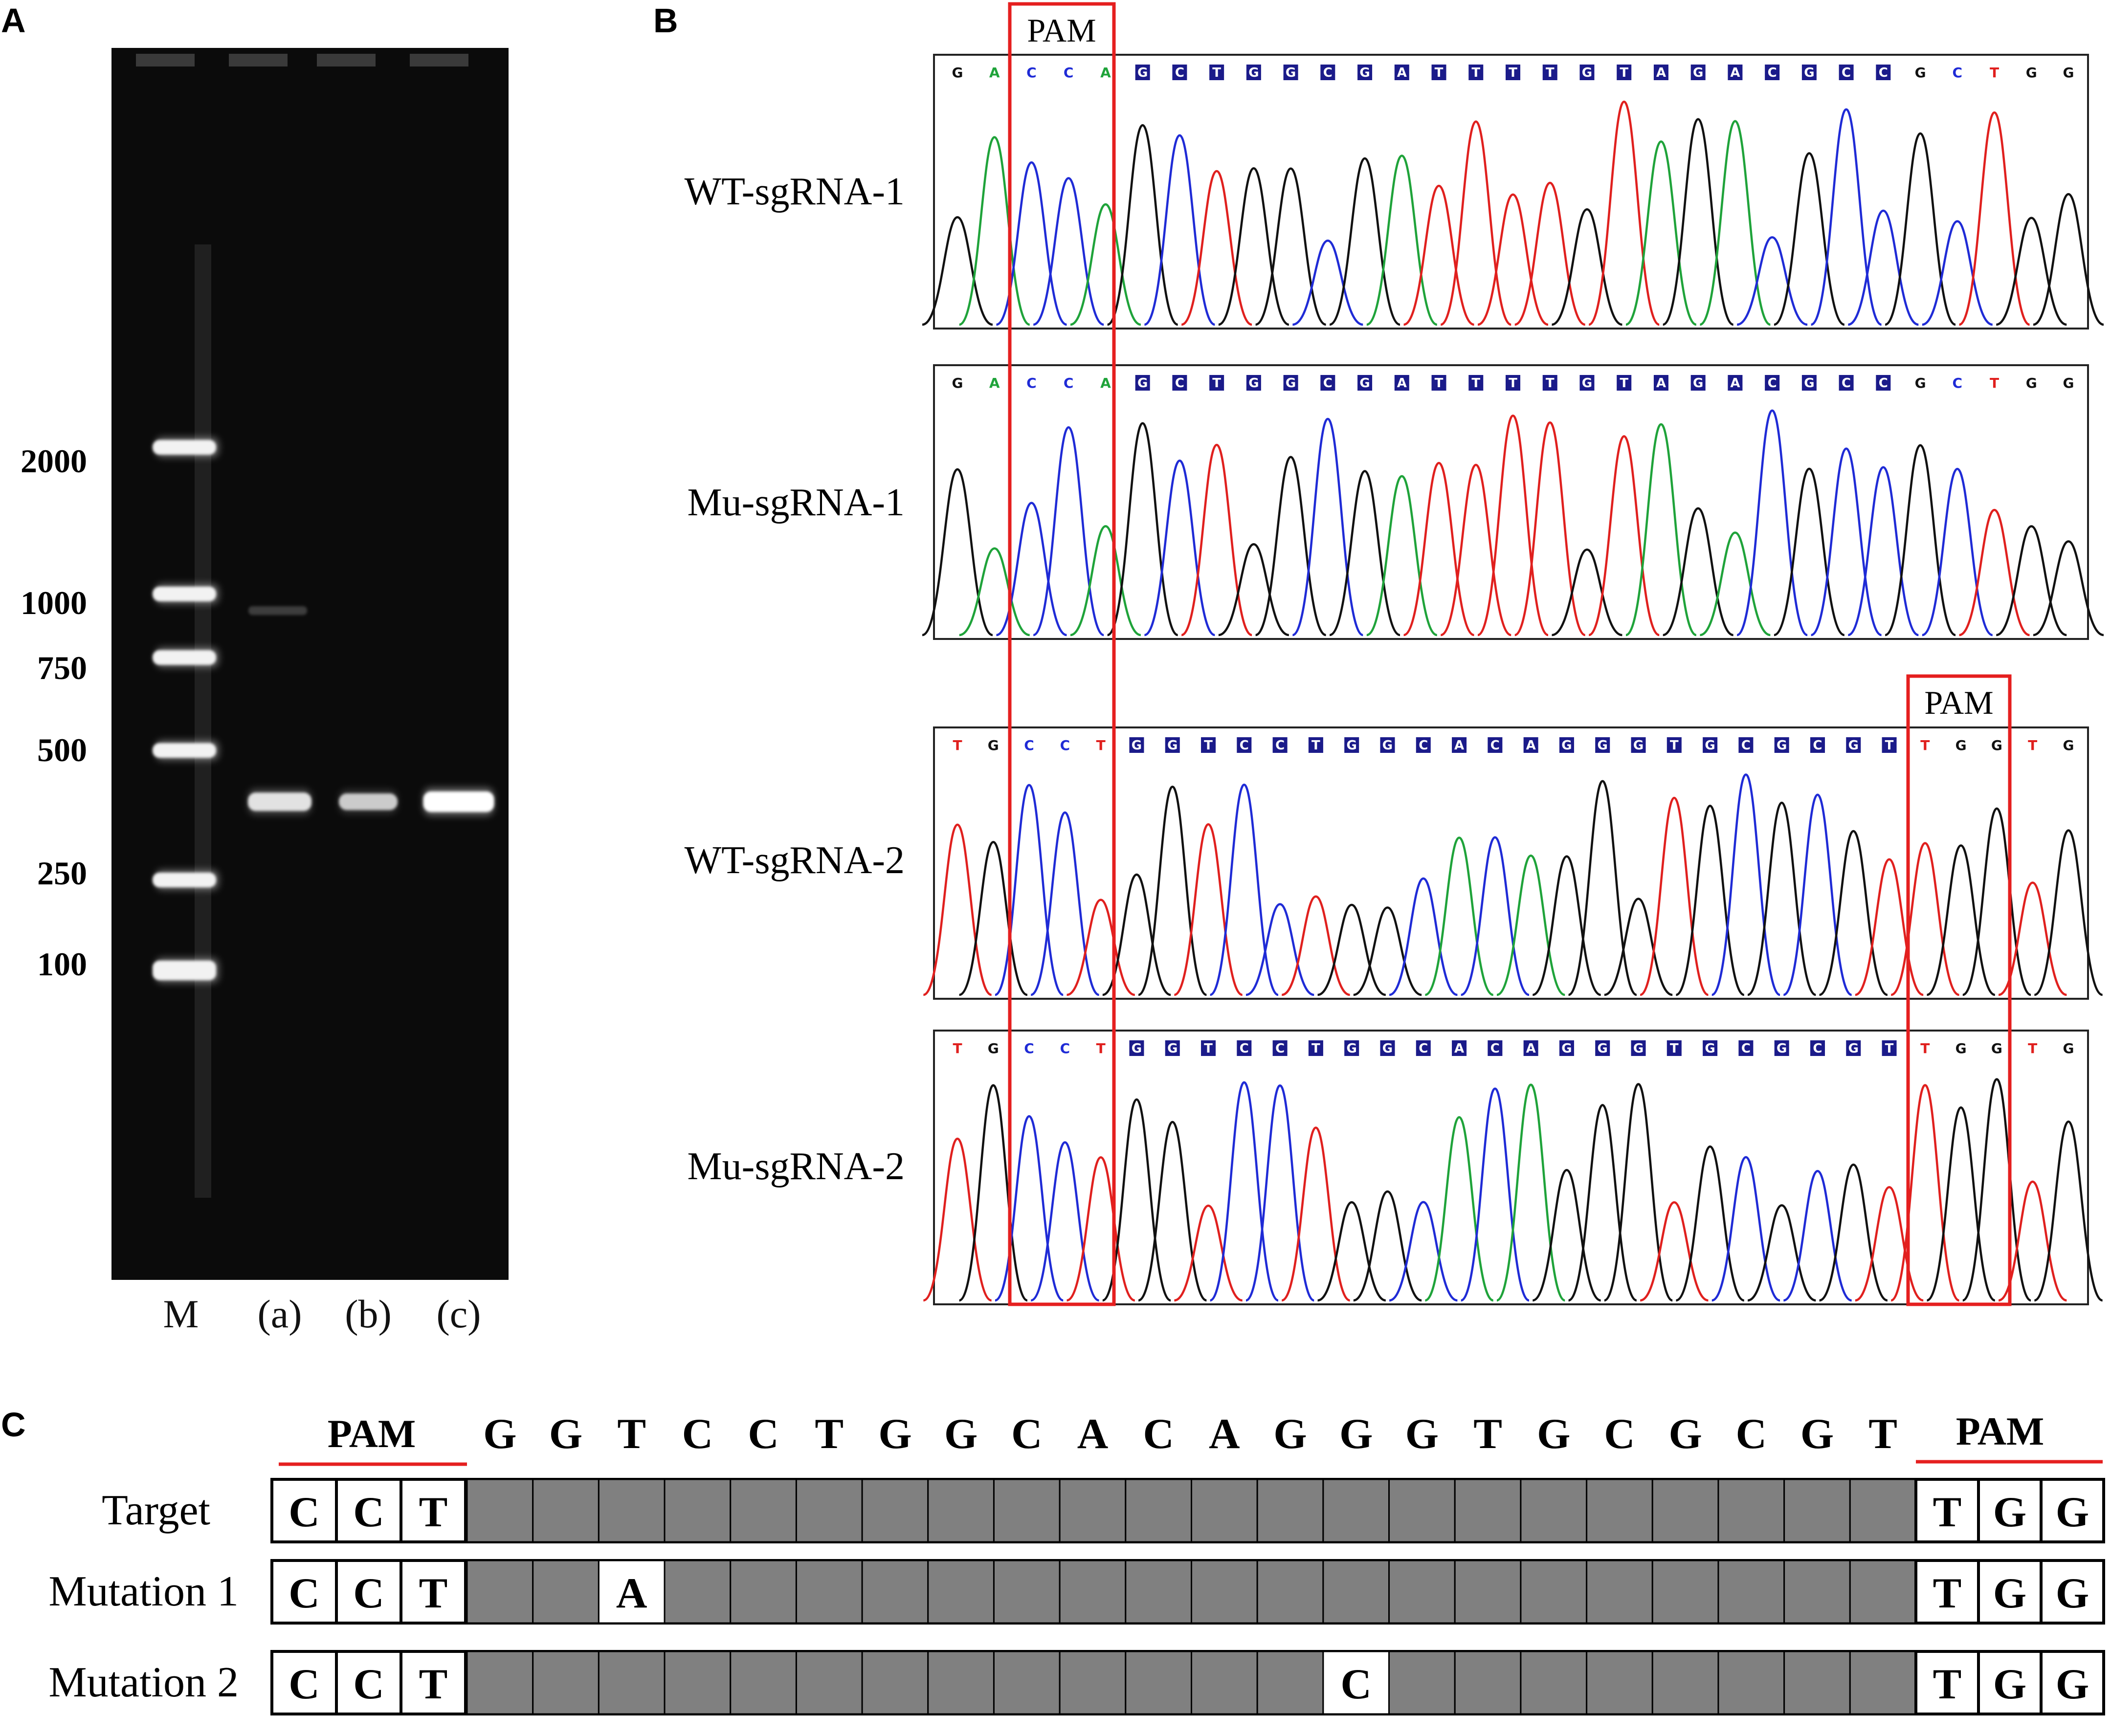 The height and width of the screenshot is (1736, 2111). I want to click on marker-size-label: 750, so click(62, 668).